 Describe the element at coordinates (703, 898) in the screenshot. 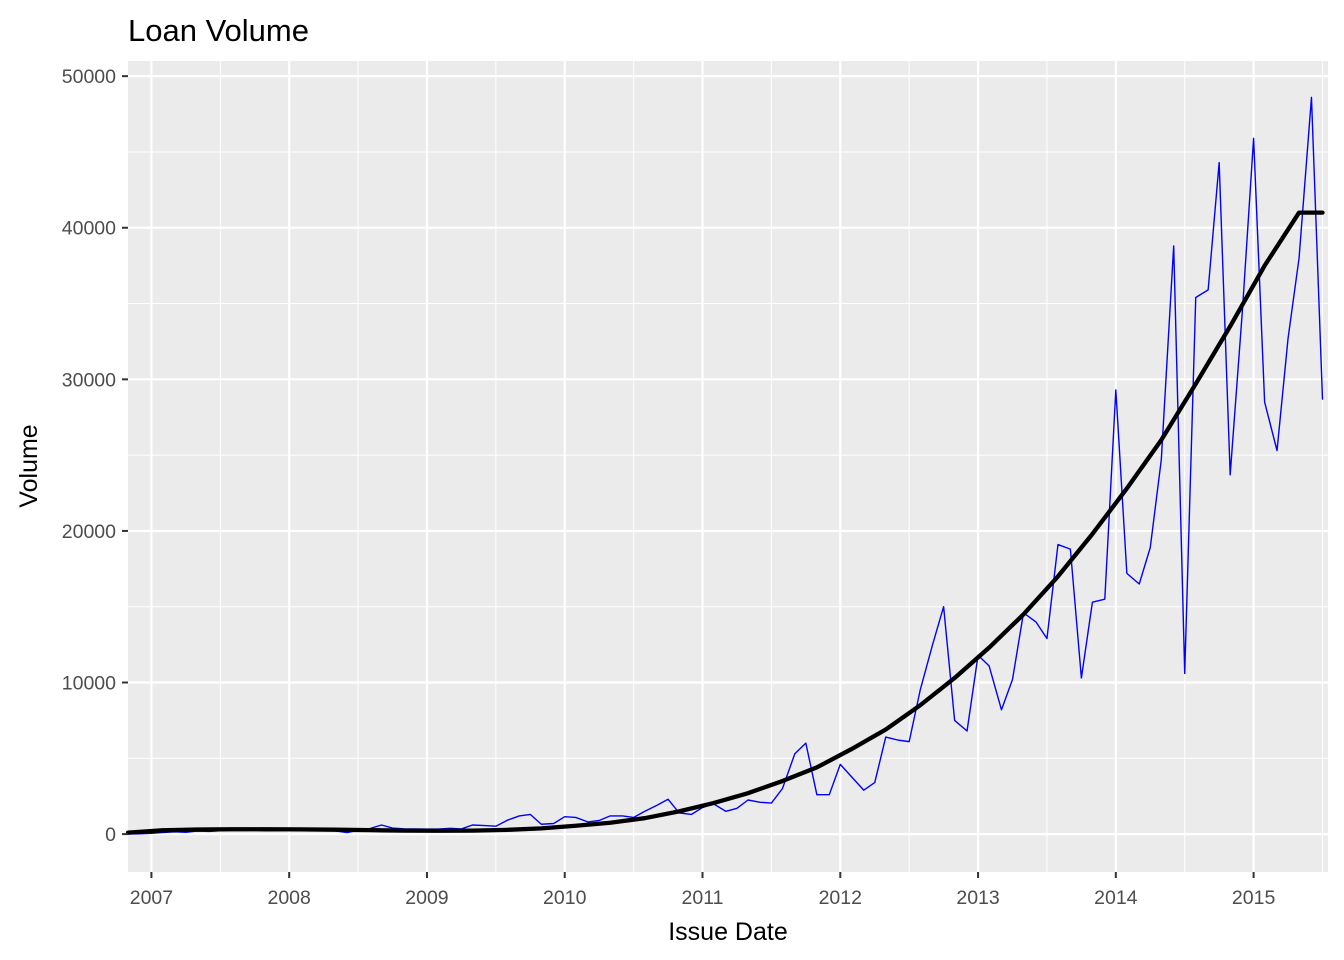

I see `x-tick-label: 2011` at that location.